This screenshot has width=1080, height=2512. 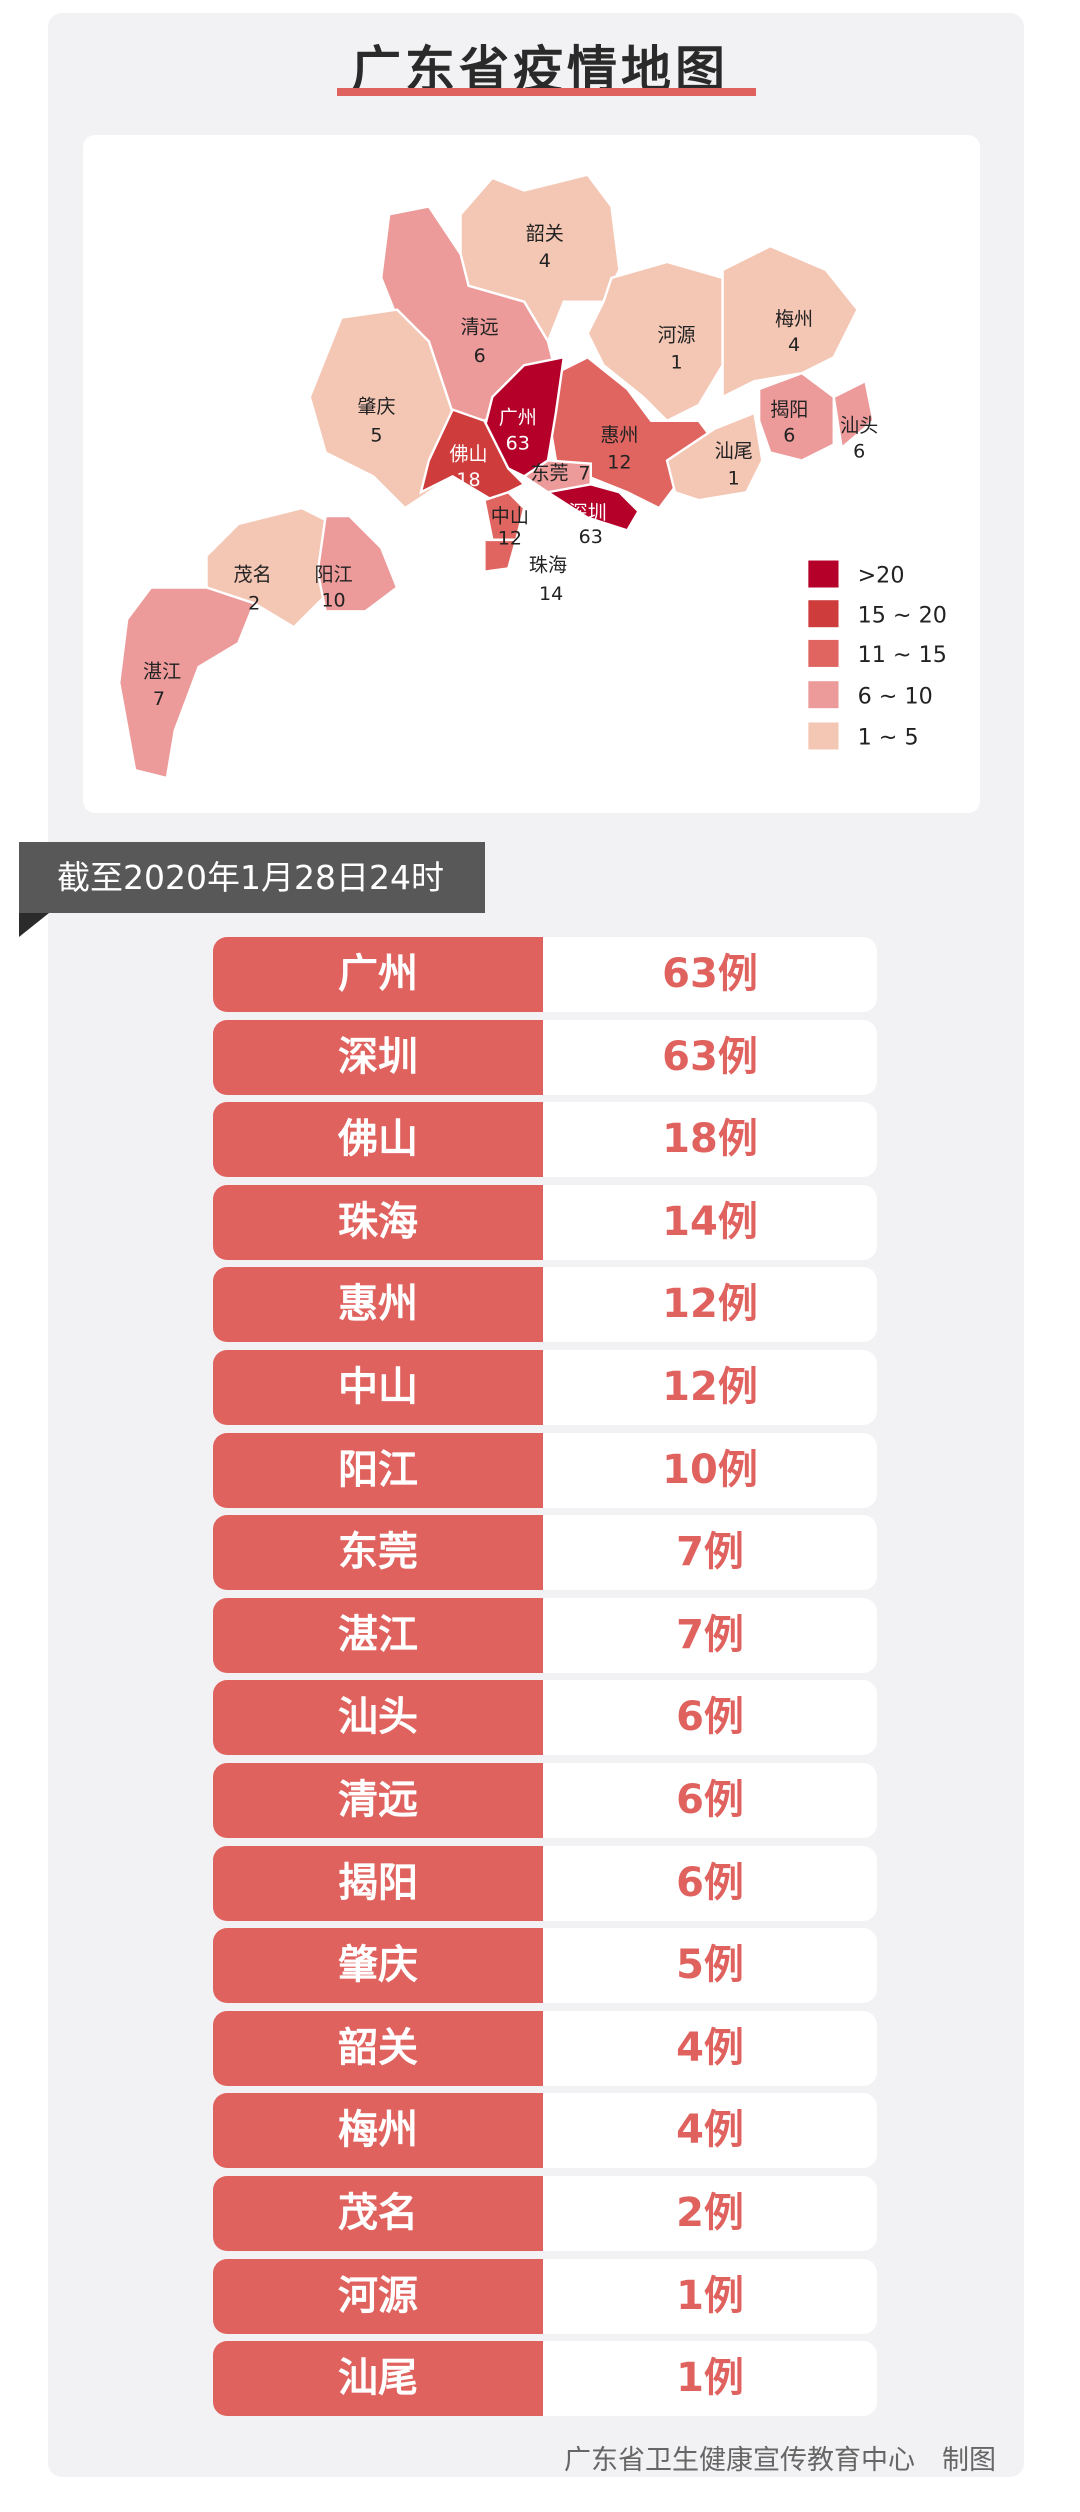 I want to click on table-row: 肇庆 5例, so click(x=545, y=1966).